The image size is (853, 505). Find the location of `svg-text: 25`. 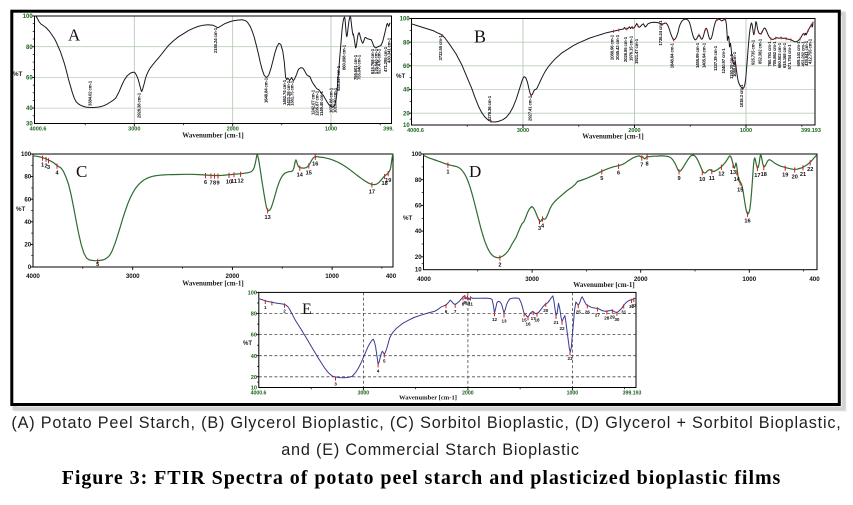

svg-text: 25 is located at coordinates (579, 311).